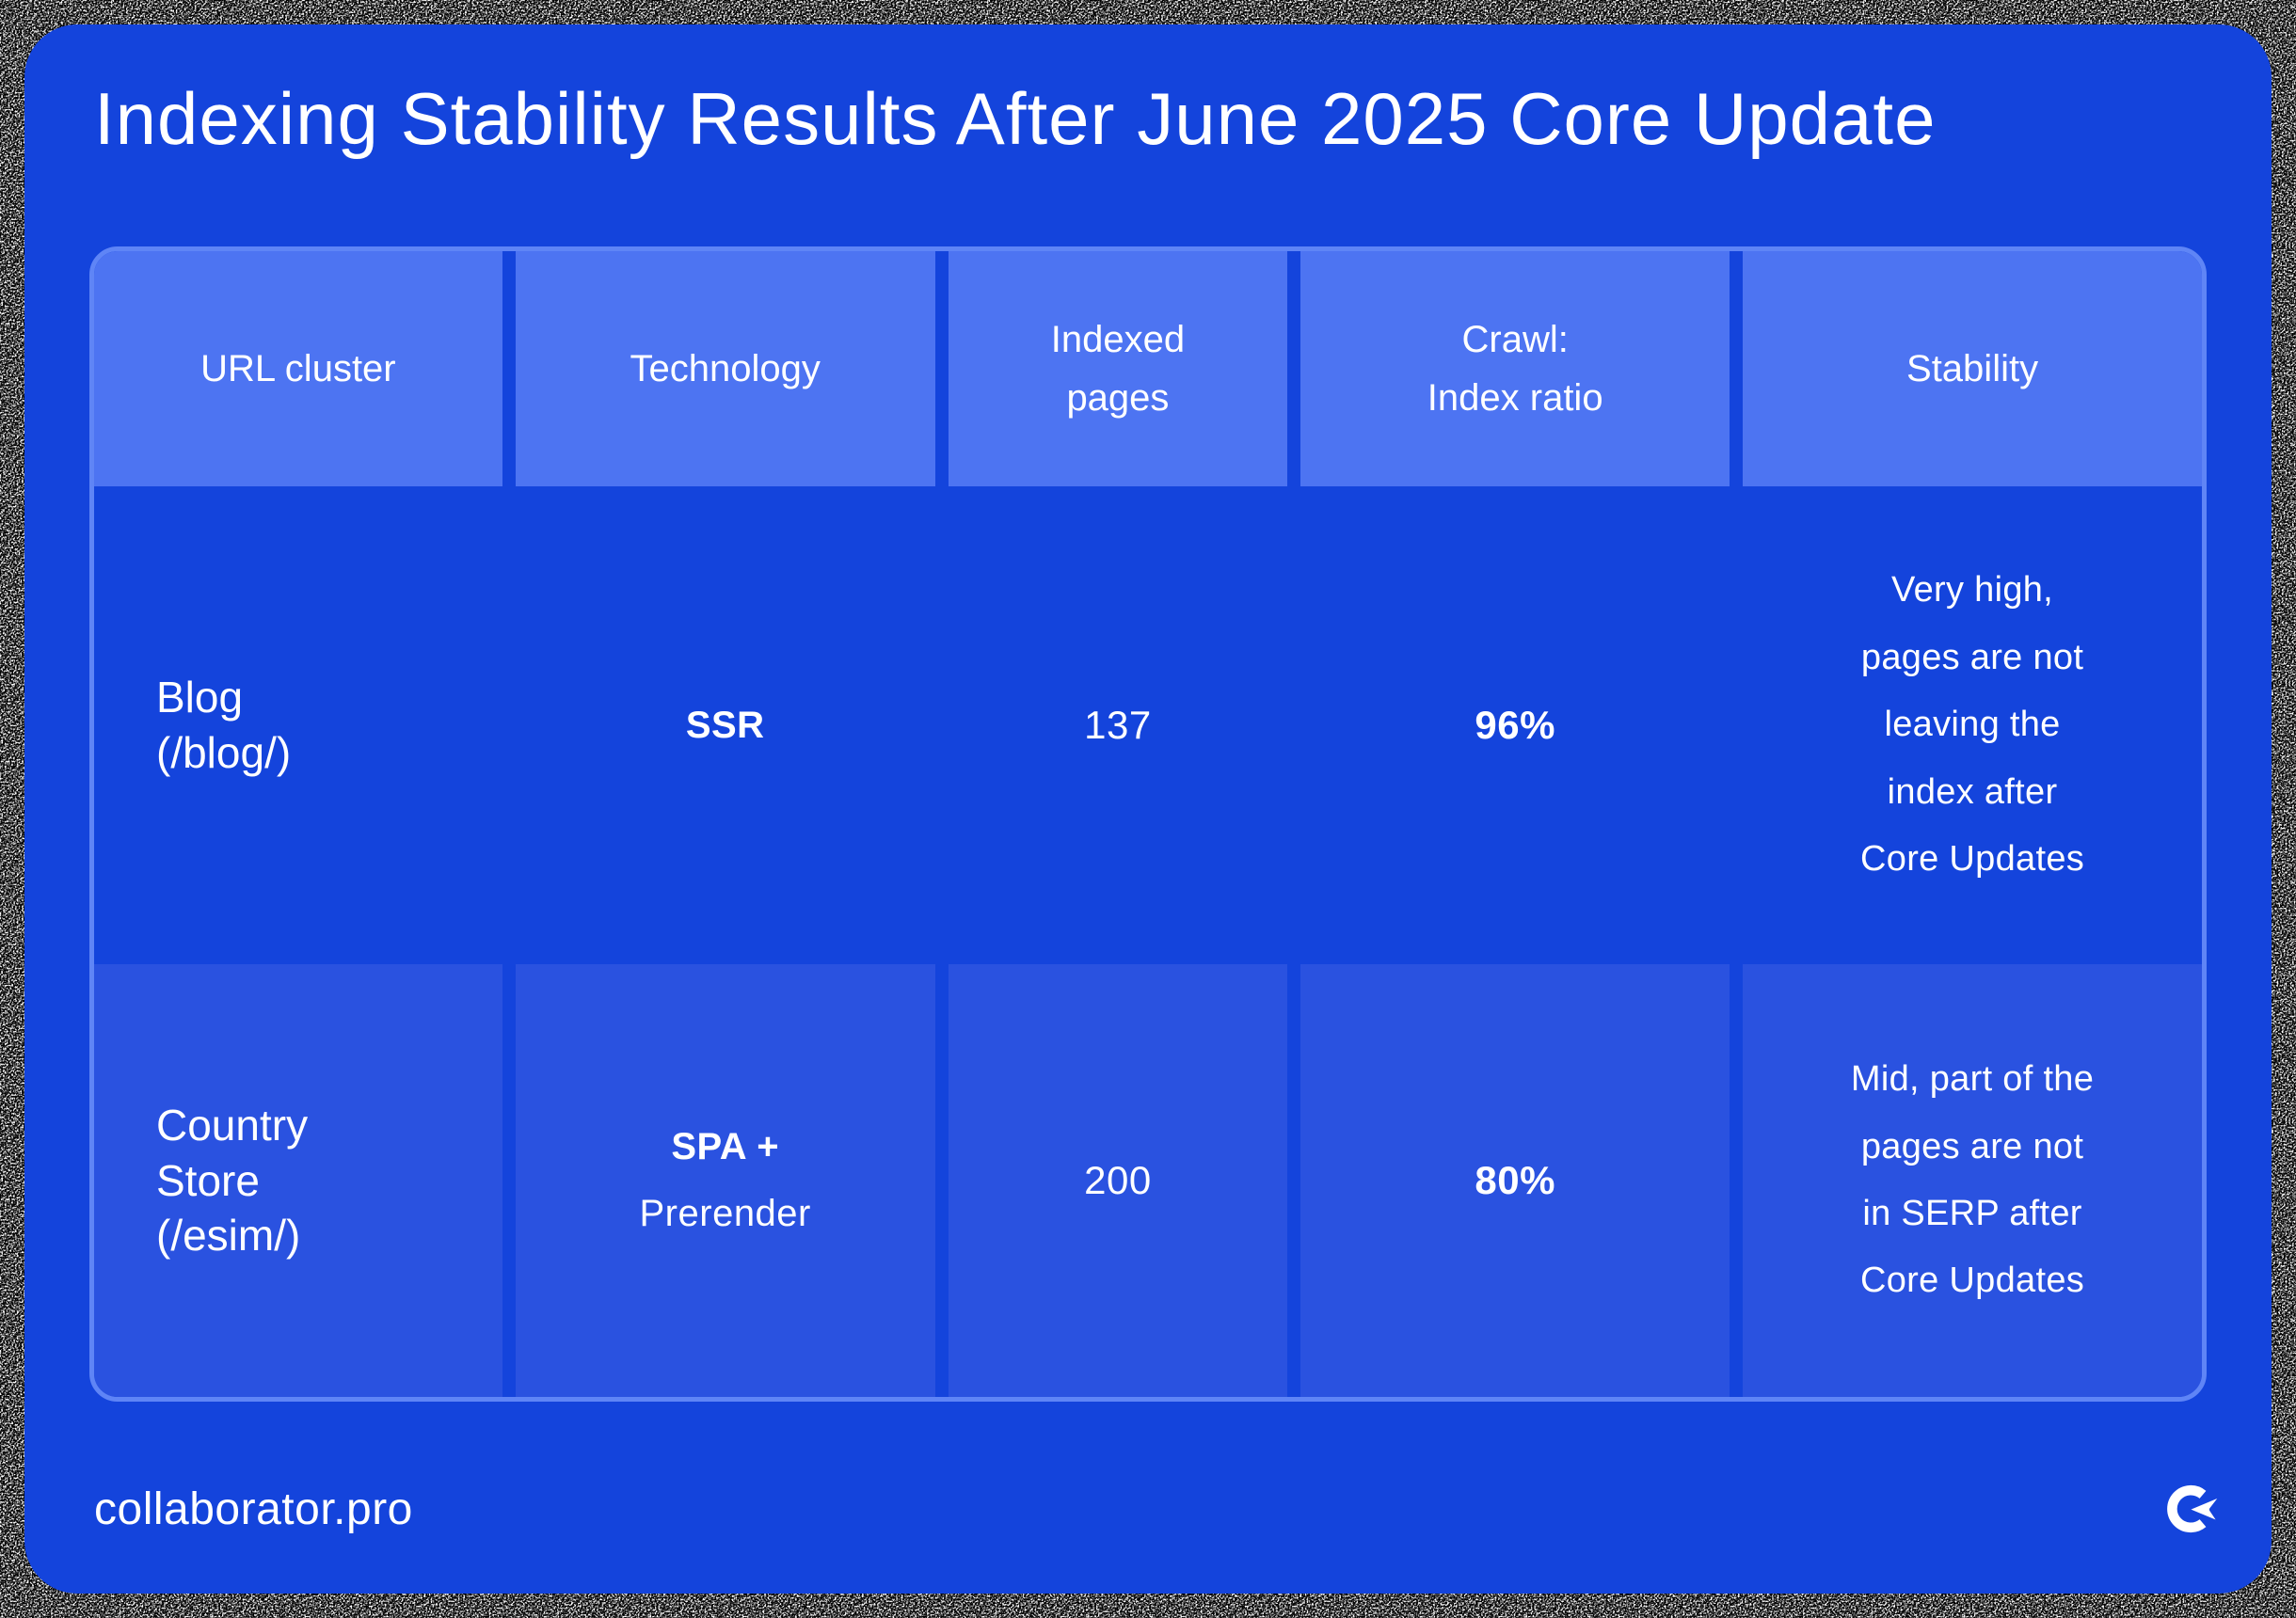 The width and height of the screenshot is (2296, 1618). I want to click on table-cell-url-cluster: Blog (/blog/), so click(224, 725).